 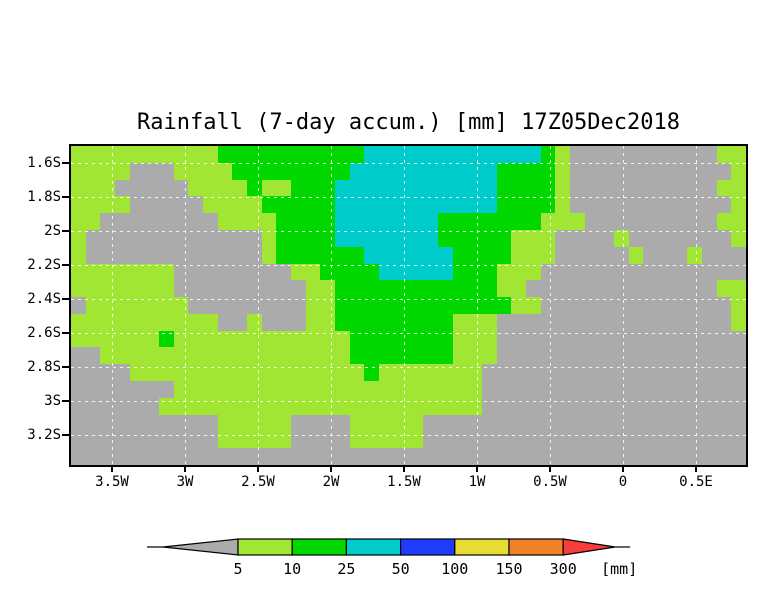 I want to click on gridline-horizontal, so click(x=408, y=197).